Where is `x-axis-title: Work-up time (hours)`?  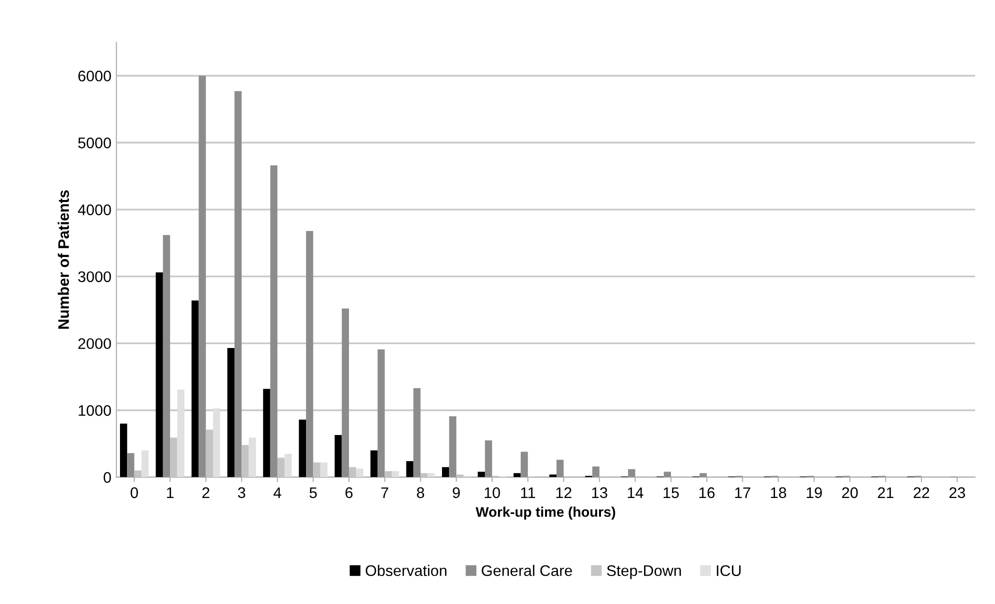
x-axis-title: Work-up time (hours) is located at coordinates (546, 513).